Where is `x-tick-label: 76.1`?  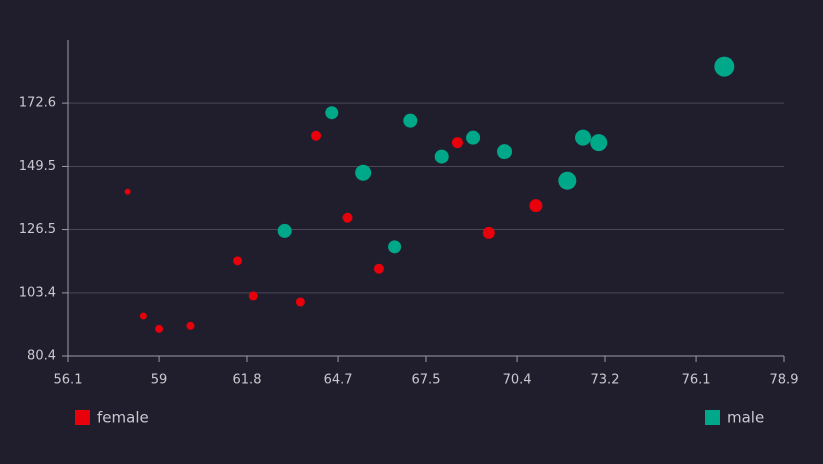
x-tick-label: 76.1 is located at coordinates (696, 380).